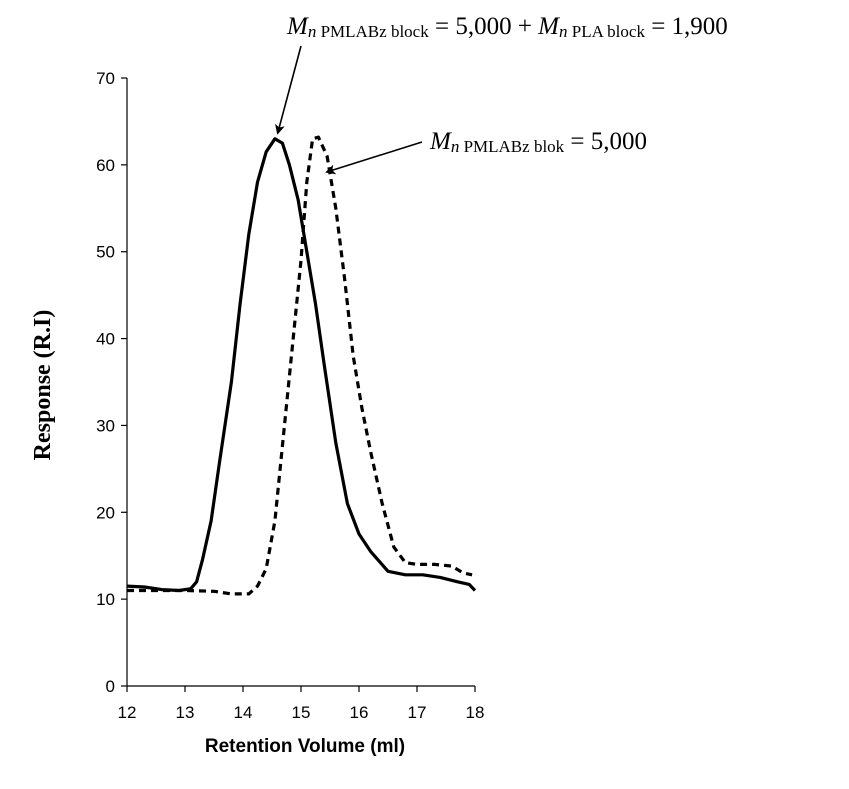  I want to click on x-tick-label: 15, so click(301, 712).